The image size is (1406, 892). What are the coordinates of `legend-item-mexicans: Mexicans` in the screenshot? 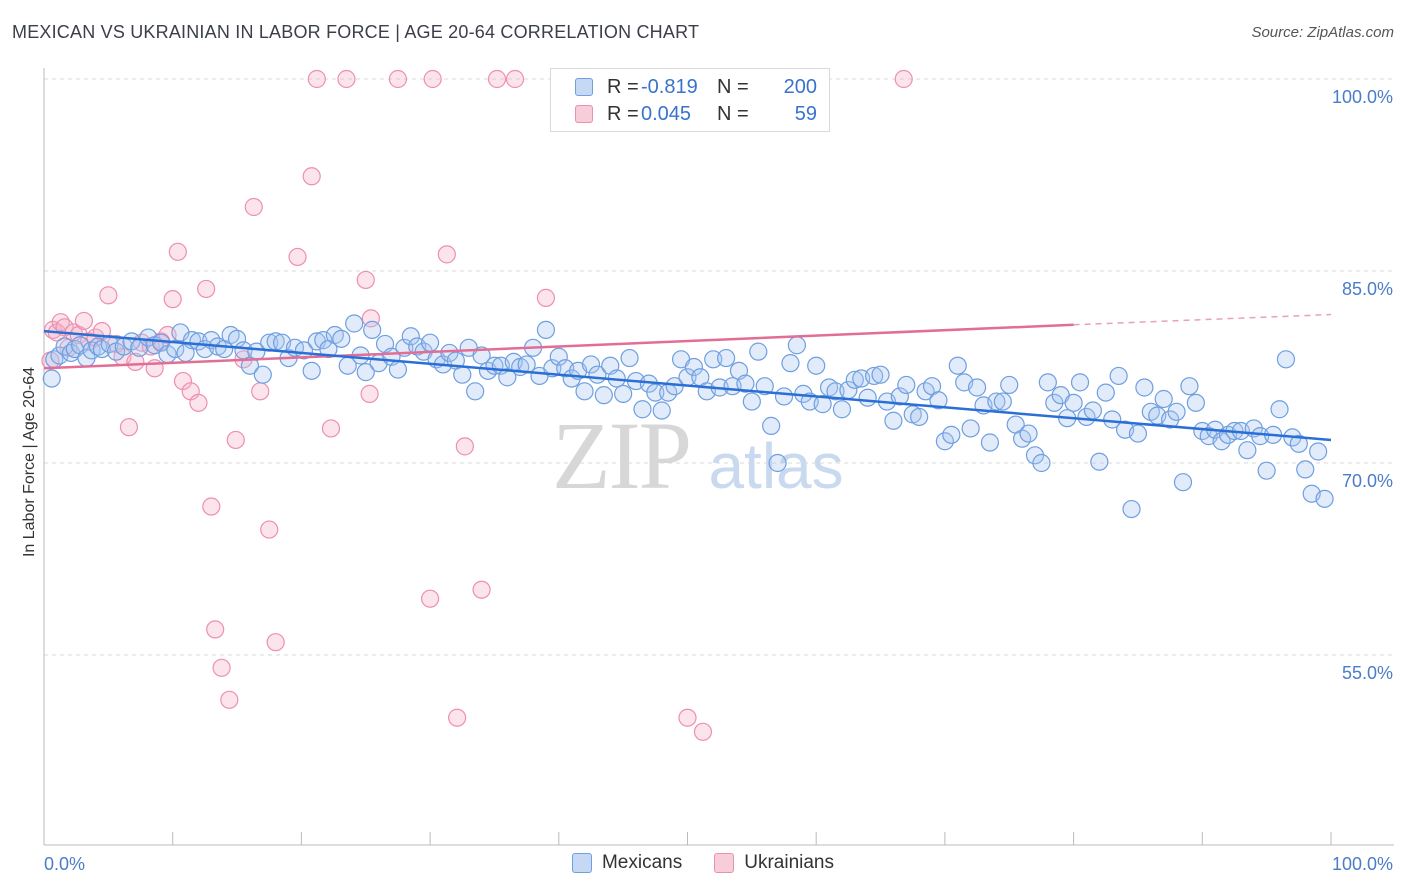 It's located at (627, 863).